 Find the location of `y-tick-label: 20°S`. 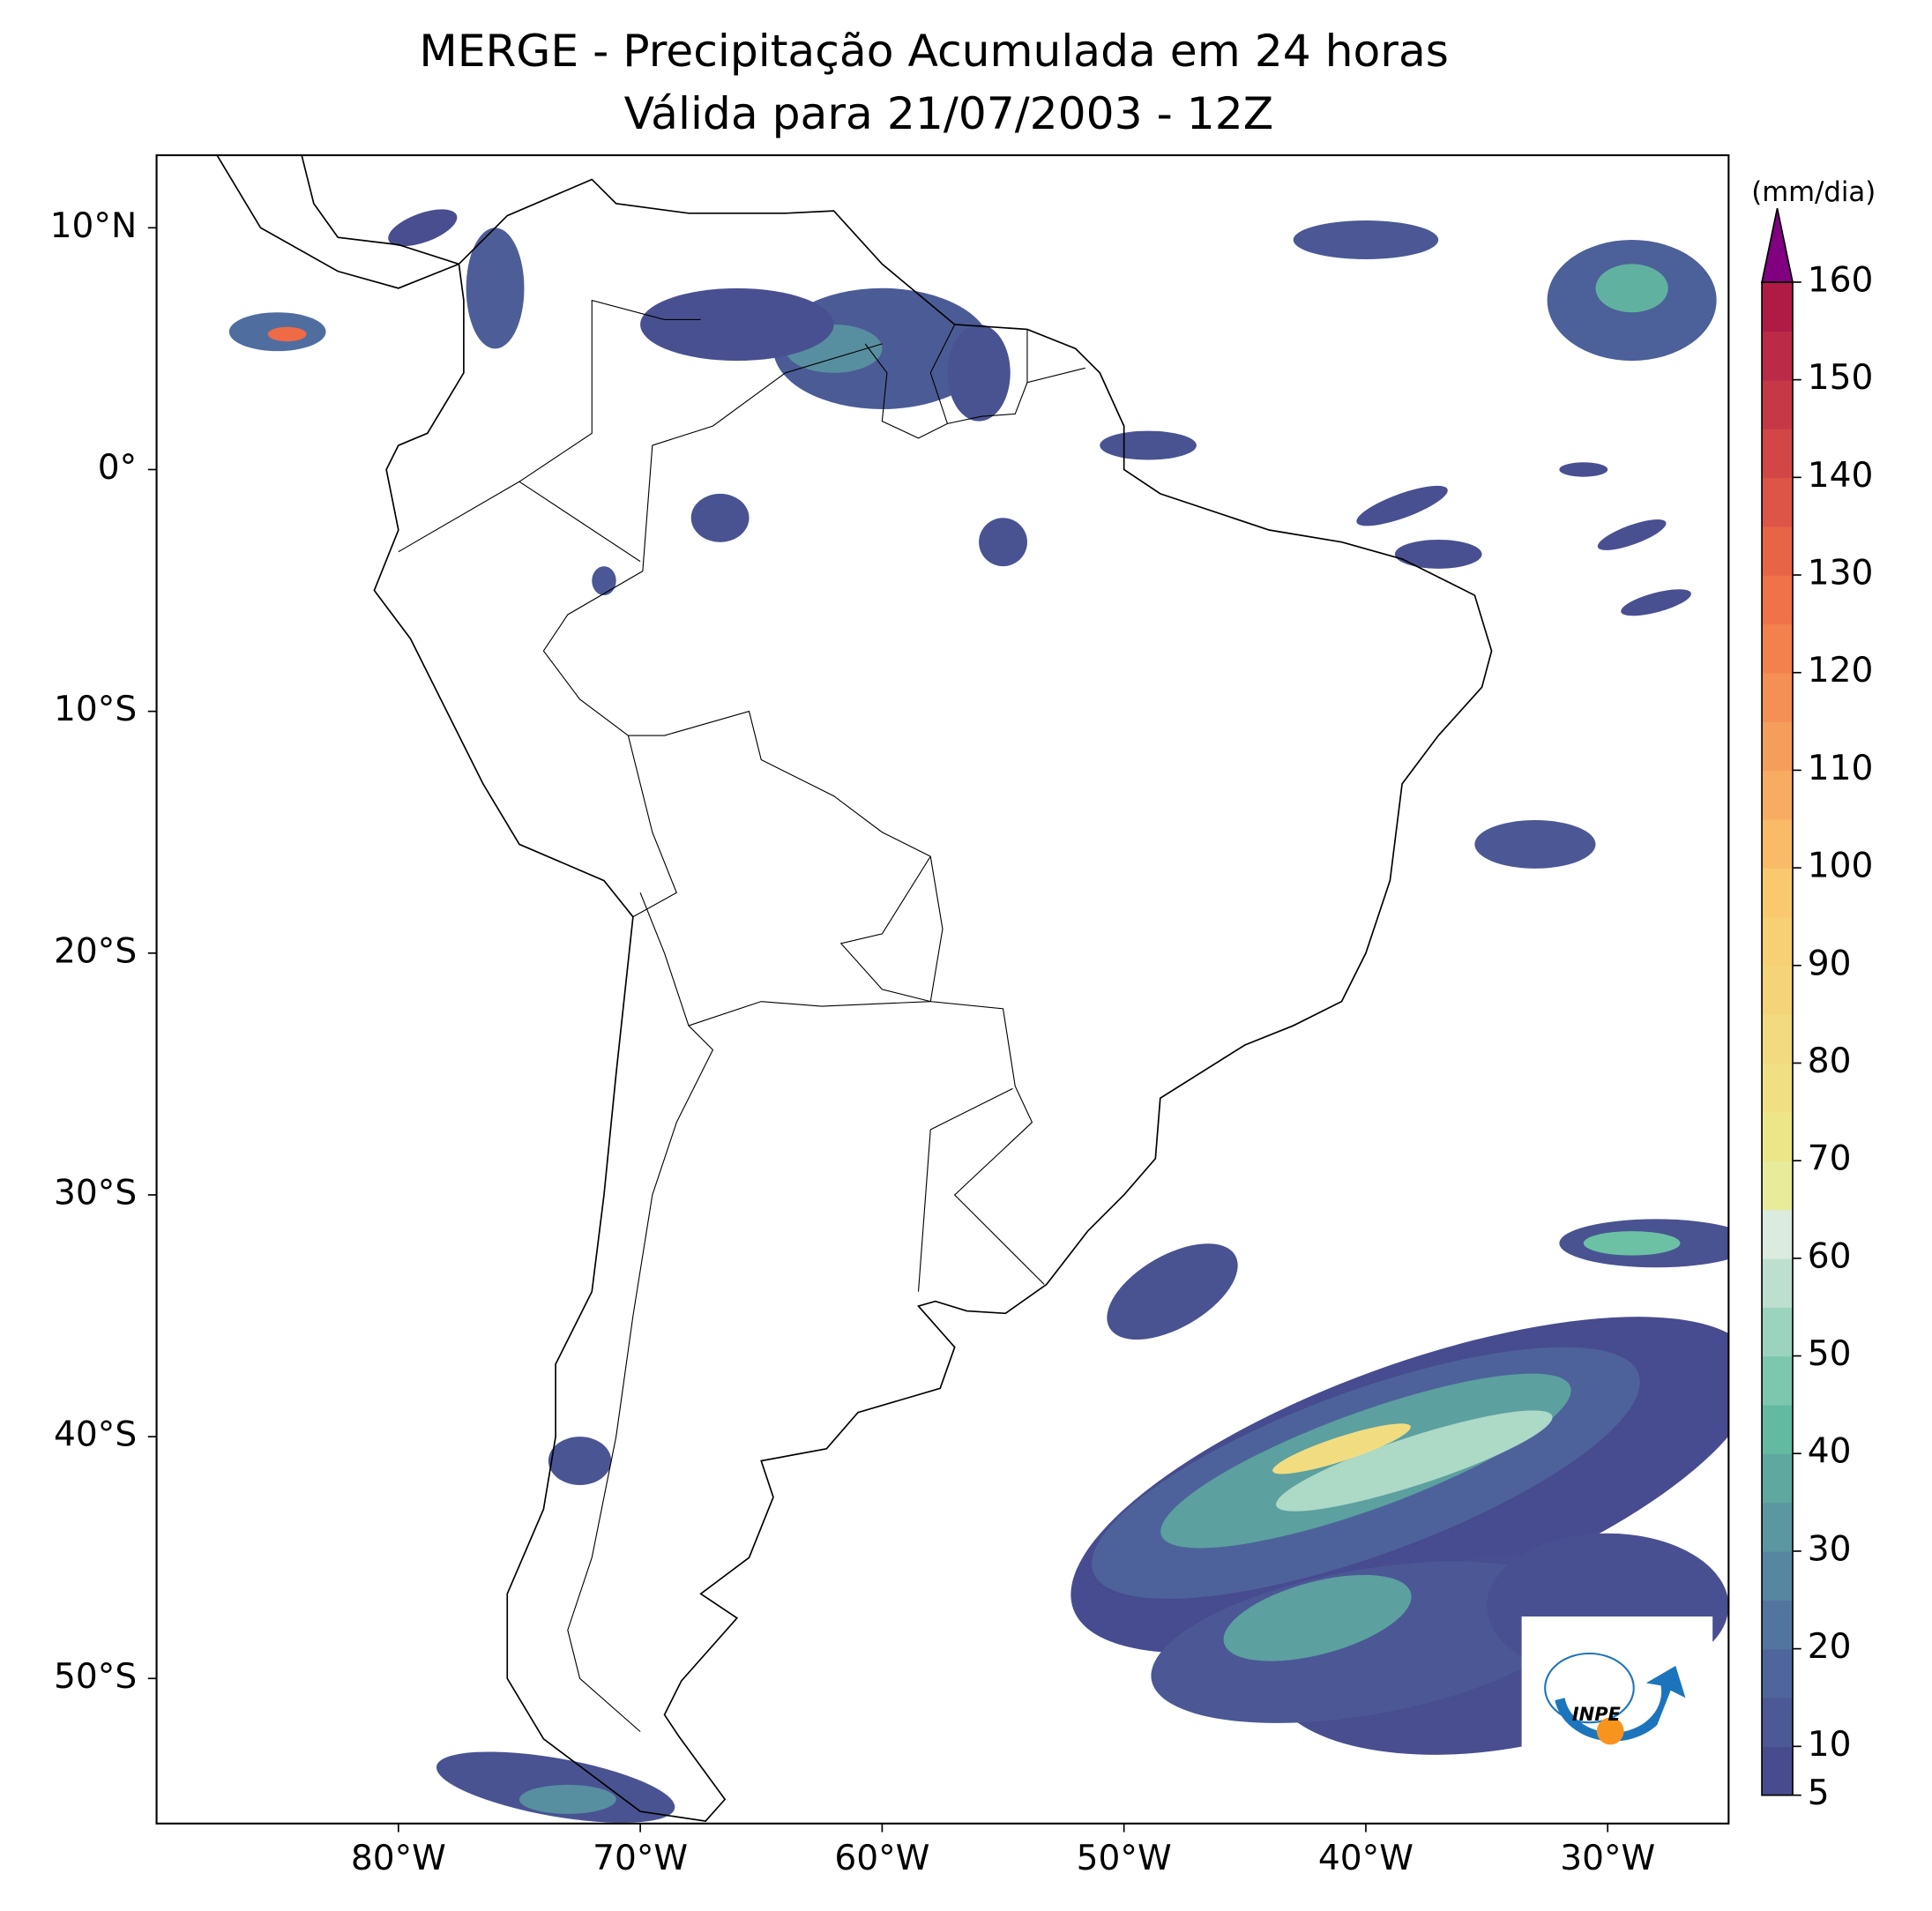

y-tick-label: 20°S is located at coordinates (95, 951).